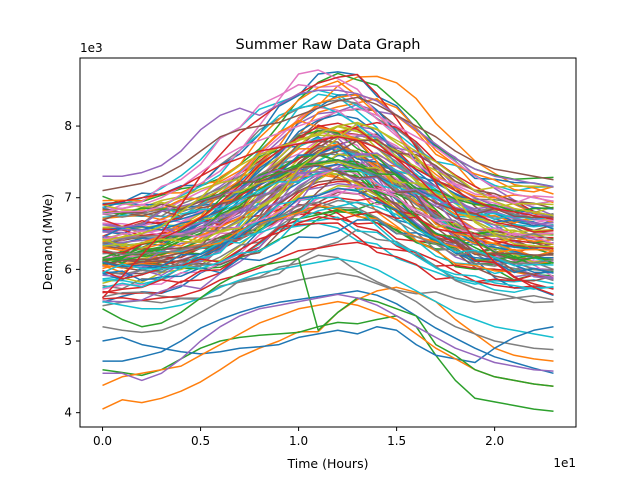 The image size is (640, 484). What do you see at coordinates (298, 441) in the screenshot?
I see `x-tick-label: 1.0` at bounding box center [298, 441].